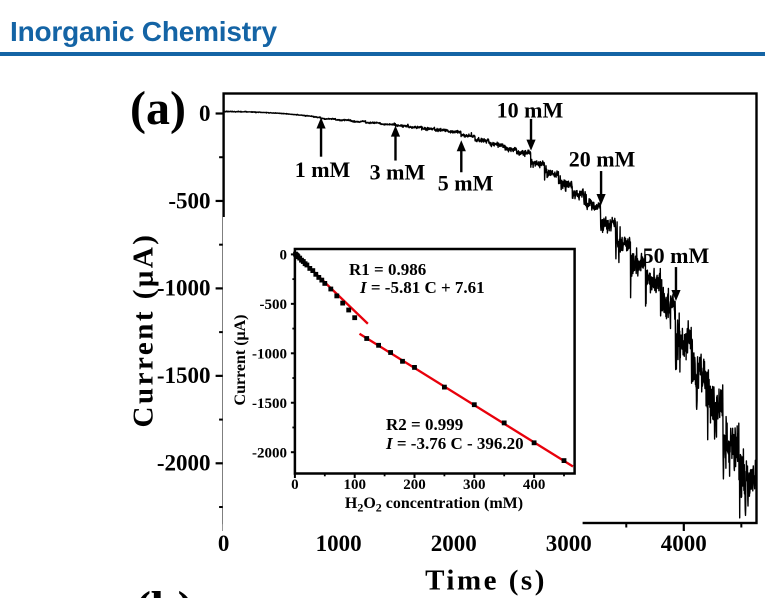  What do you see at coordinates (184, 375) in the screenshot?
I see `main-y-tick-label: -1500` at bounding box center [184, 375].